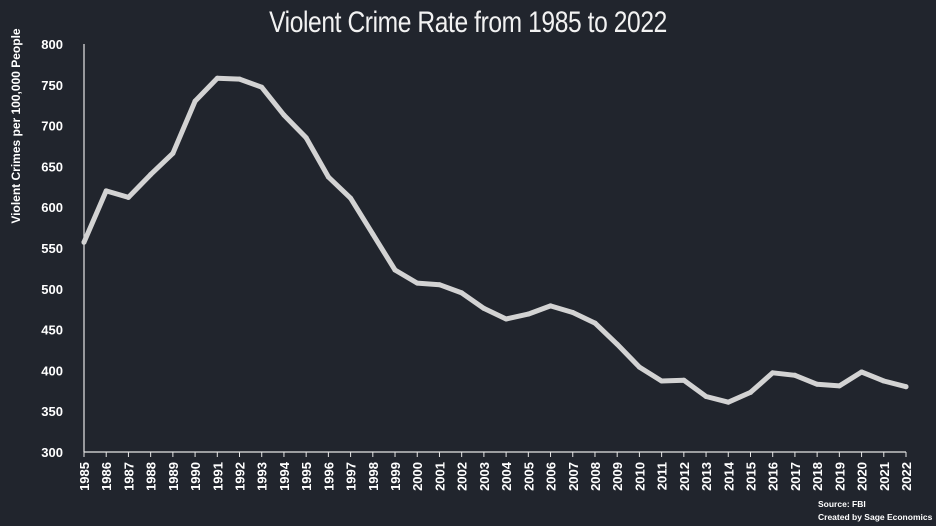 The height and width of the screenshot is (526, 936). I want to click on y-tick-label: 300, so click(52, 452).